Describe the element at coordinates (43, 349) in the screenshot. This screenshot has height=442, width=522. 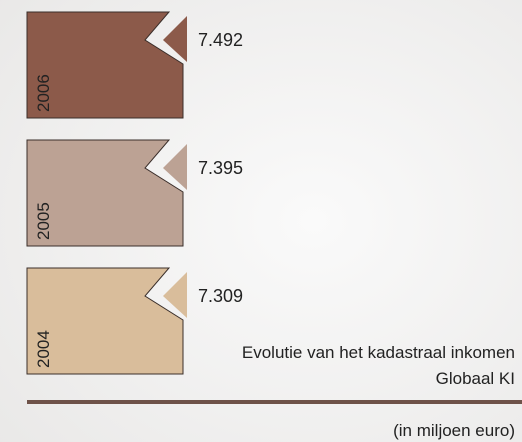
I see `year-label: 2004` at that location.